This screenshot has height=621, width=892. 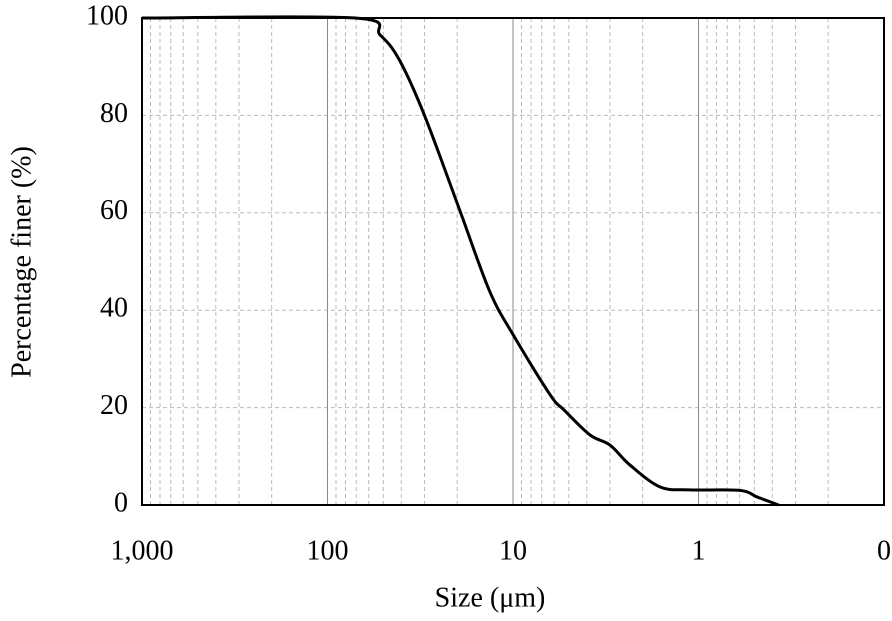 I want to click on x-tick-label: 1, so click(x=699, y=550).